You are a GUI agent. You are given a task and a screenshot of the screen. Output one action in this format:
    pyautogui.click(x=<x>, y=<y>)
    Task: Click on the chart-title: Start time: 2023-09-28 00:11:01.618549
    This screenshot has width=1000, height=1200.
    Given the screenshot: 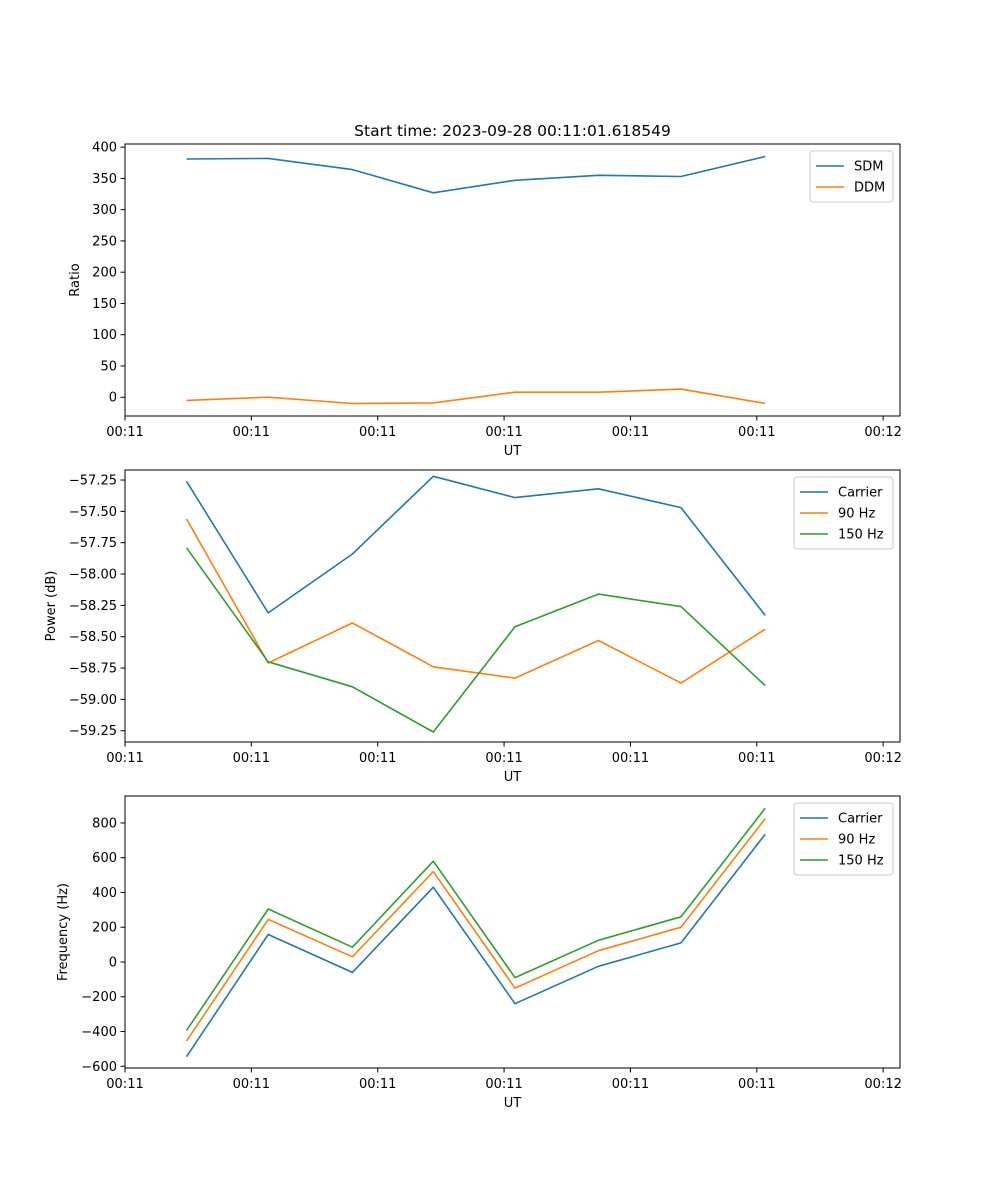 What is the action you would take?
    pyautogui.click(x=512, y=131)
    